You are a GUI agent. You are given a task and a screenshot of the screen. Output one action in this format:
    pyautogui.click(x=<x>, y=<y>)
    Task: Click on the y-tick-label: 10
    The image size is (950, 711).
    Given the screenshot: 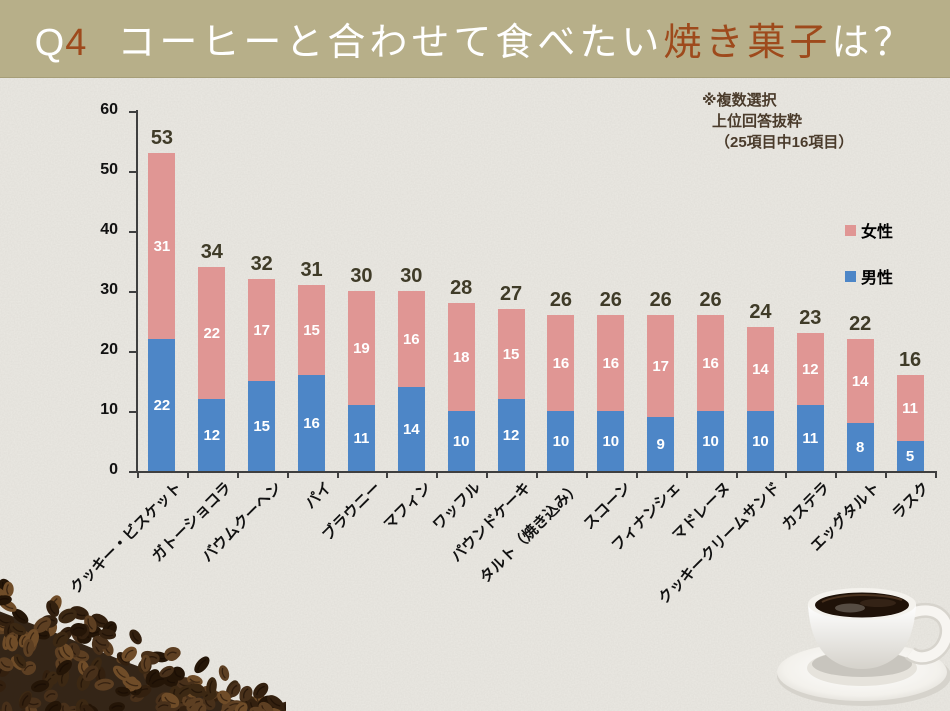 What is the action you would take?
    pyautogui.click(x=109, y=409)
    